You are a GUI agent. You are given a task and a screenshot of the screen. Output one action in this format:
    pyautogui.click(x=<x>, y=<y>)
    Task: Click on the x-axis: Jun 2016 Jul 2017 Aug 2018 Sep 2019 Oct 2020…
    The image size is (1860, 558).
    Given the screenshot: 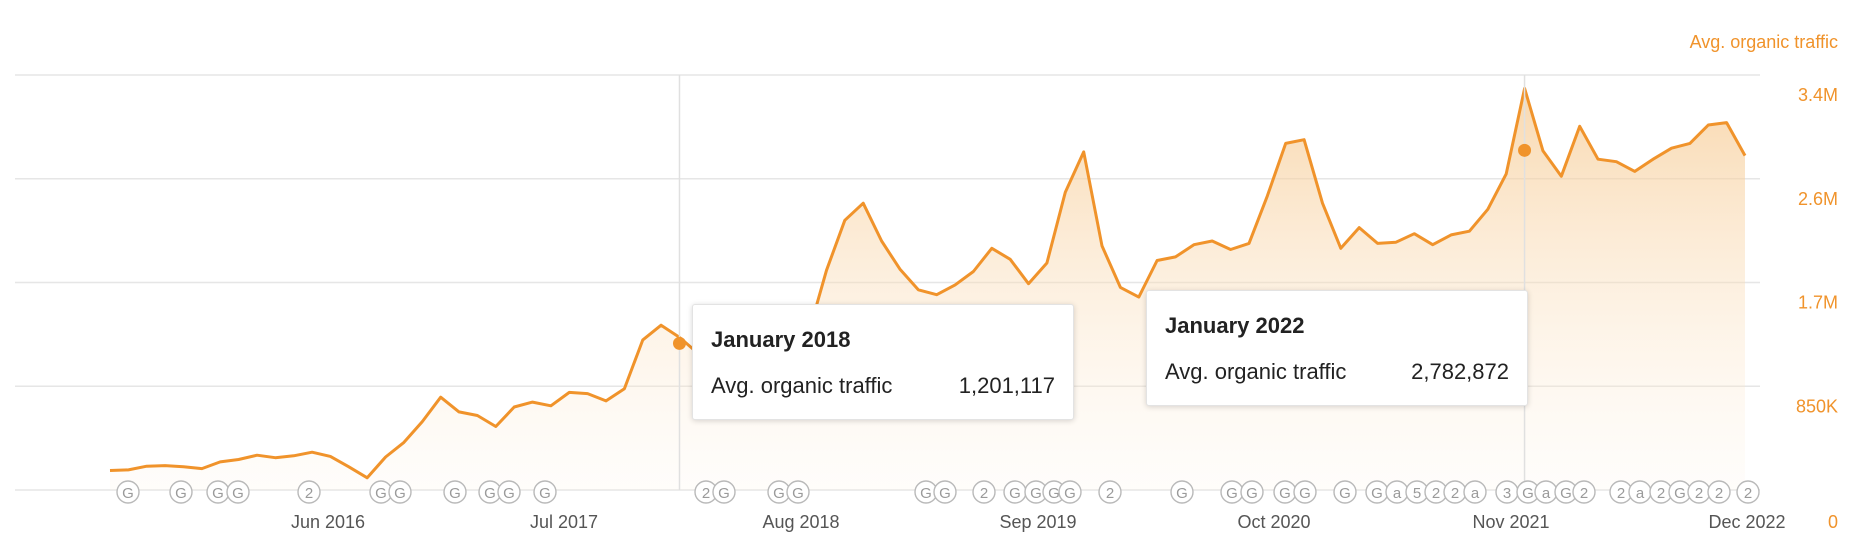 What is the action you would take?
    pyautogui.click(x=1038, y=522)
    